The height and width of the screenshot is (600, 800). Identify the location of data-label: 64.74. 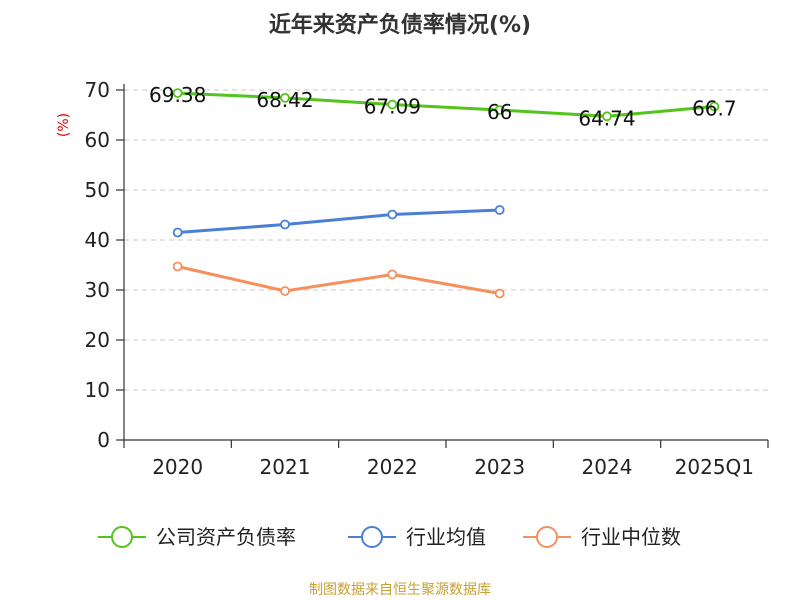
(606, 118).